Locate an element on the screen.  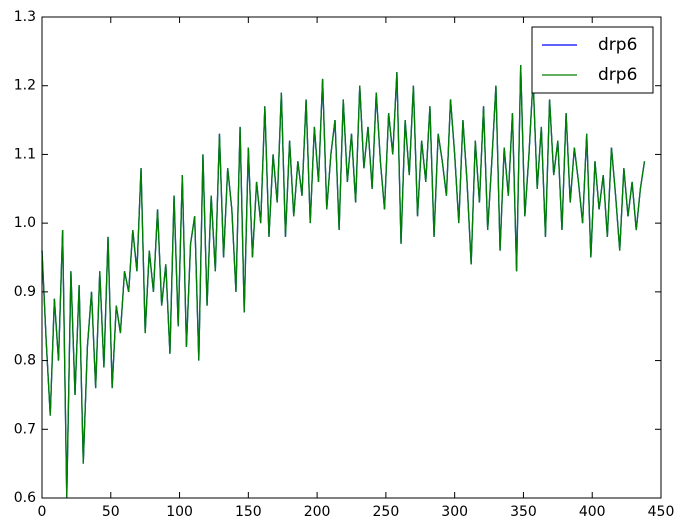
x-tick-label: 350 is located at coordinates (523, 512).